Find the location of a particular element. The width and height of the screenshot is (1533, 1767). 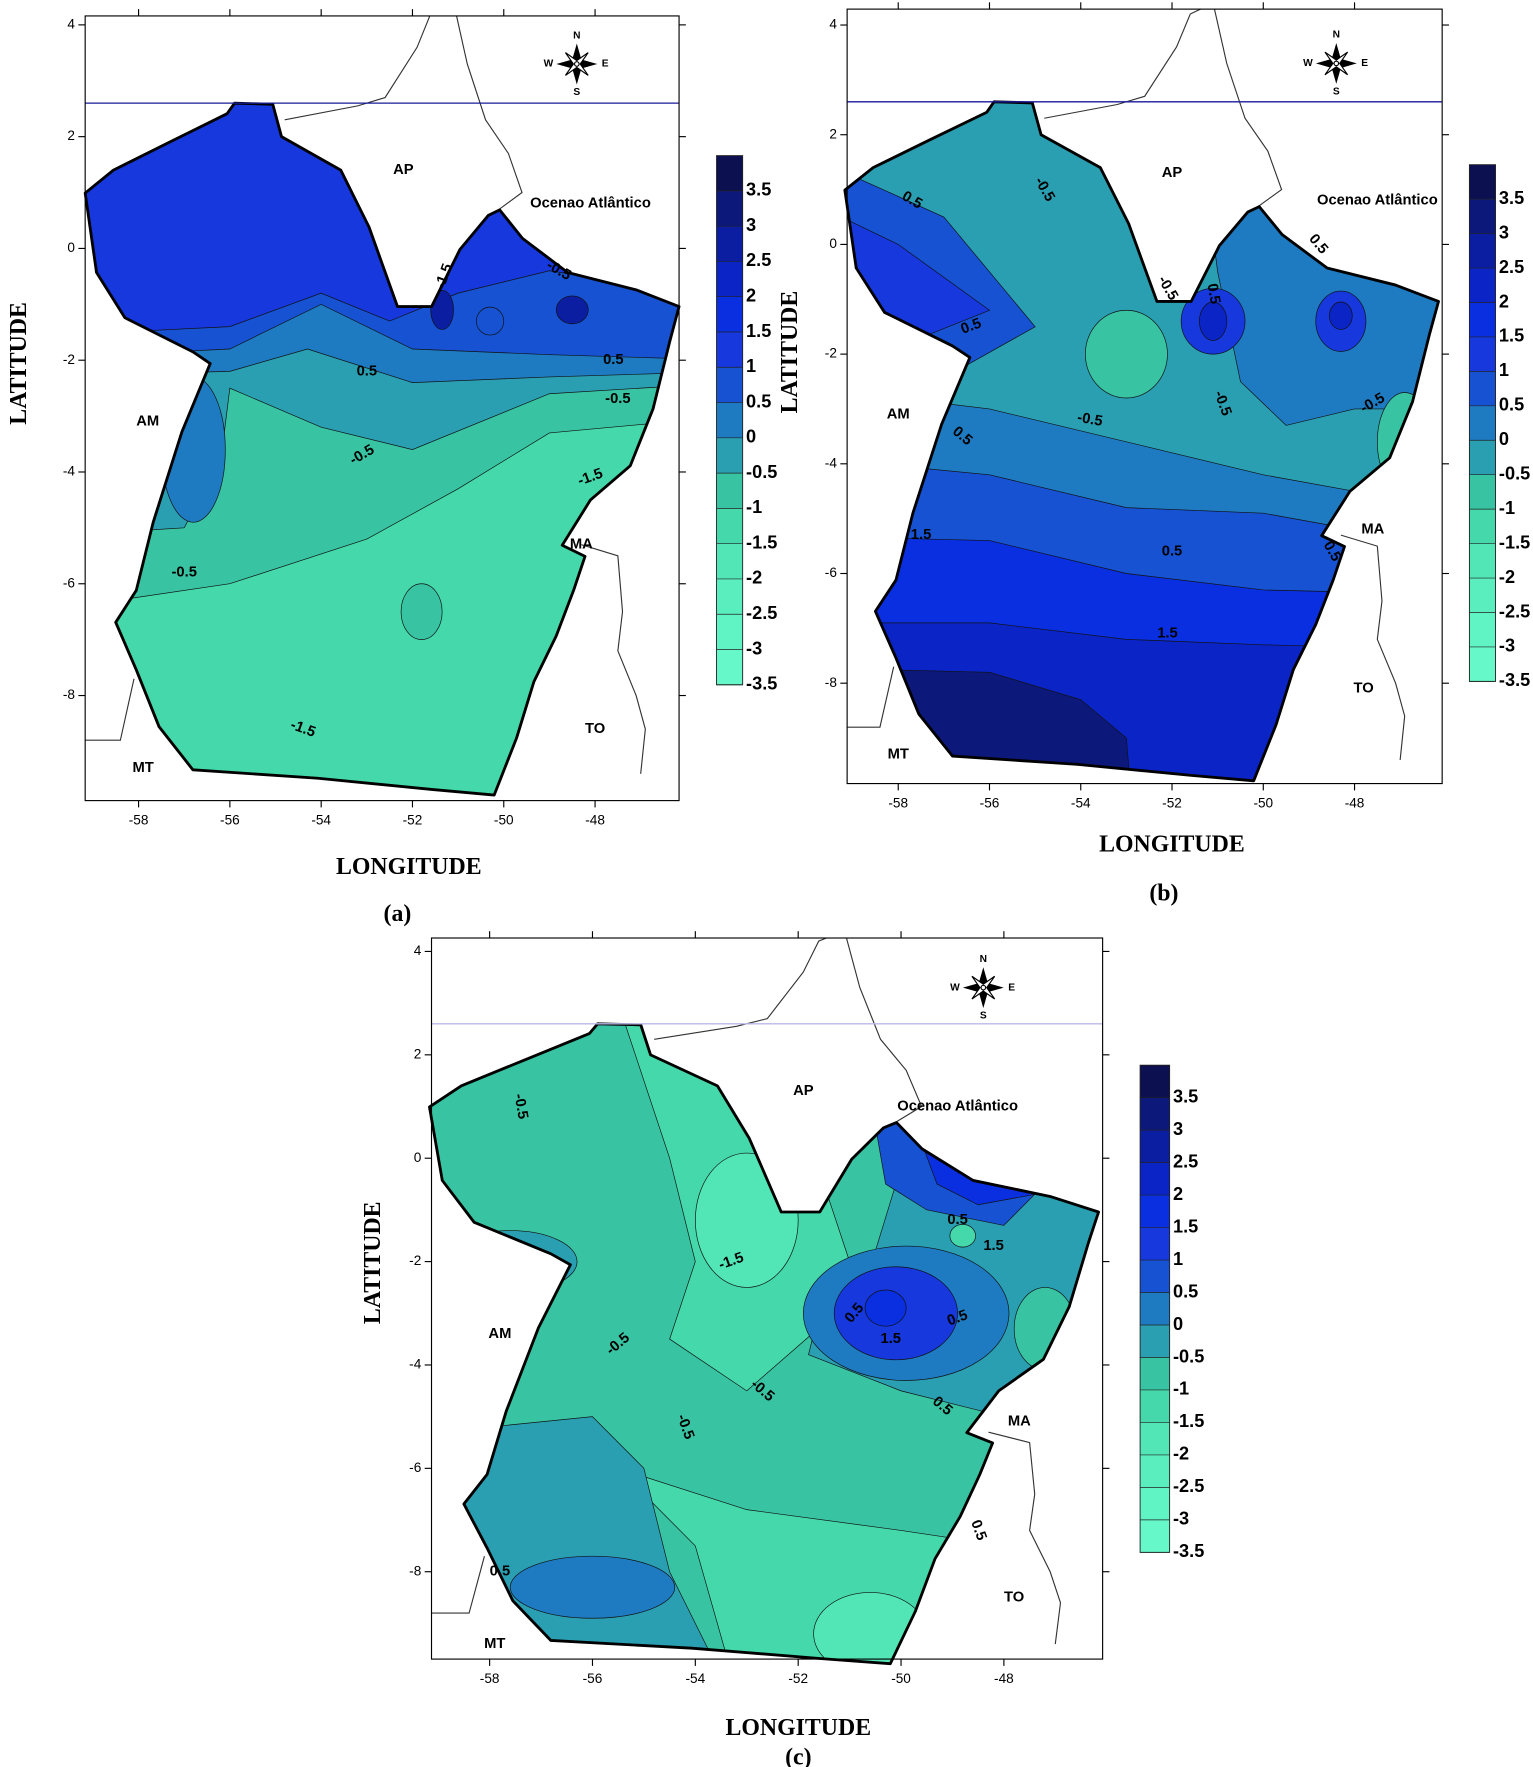

colorbar-tick-label: -2.5 is located at coordinates (761, 613).